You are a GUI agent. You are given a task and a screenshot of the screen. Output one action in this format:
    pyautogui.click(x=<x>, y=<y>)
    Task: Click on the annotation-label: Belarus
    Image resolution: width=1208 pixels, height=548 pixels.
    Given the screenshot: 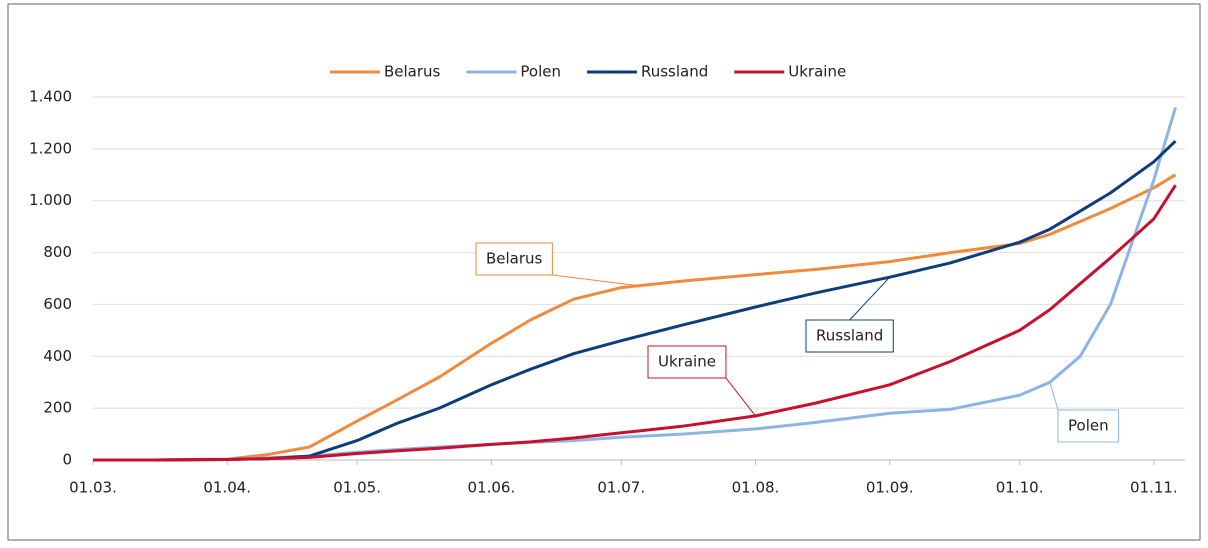 What is the action you would take?
    pyautogui.click(x=514, y=259)
    